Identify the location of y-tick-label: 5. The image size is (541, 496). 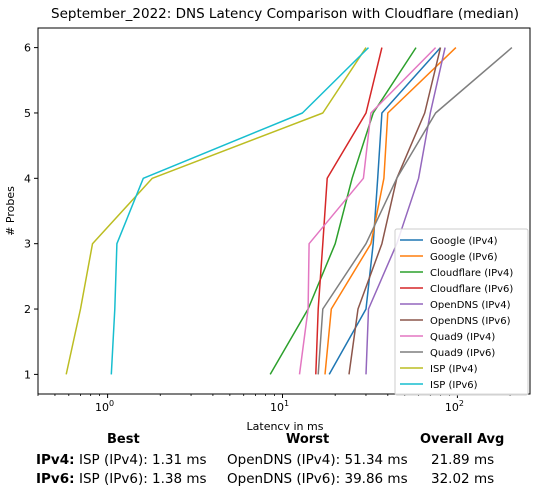
(27, 113).